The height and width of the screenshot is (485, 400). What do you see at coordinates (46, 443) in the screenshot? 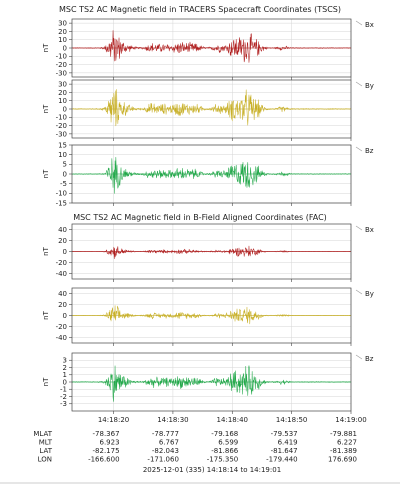
I see `ephemeris-label-mlt: MLT` at bounding box center [46, 443].